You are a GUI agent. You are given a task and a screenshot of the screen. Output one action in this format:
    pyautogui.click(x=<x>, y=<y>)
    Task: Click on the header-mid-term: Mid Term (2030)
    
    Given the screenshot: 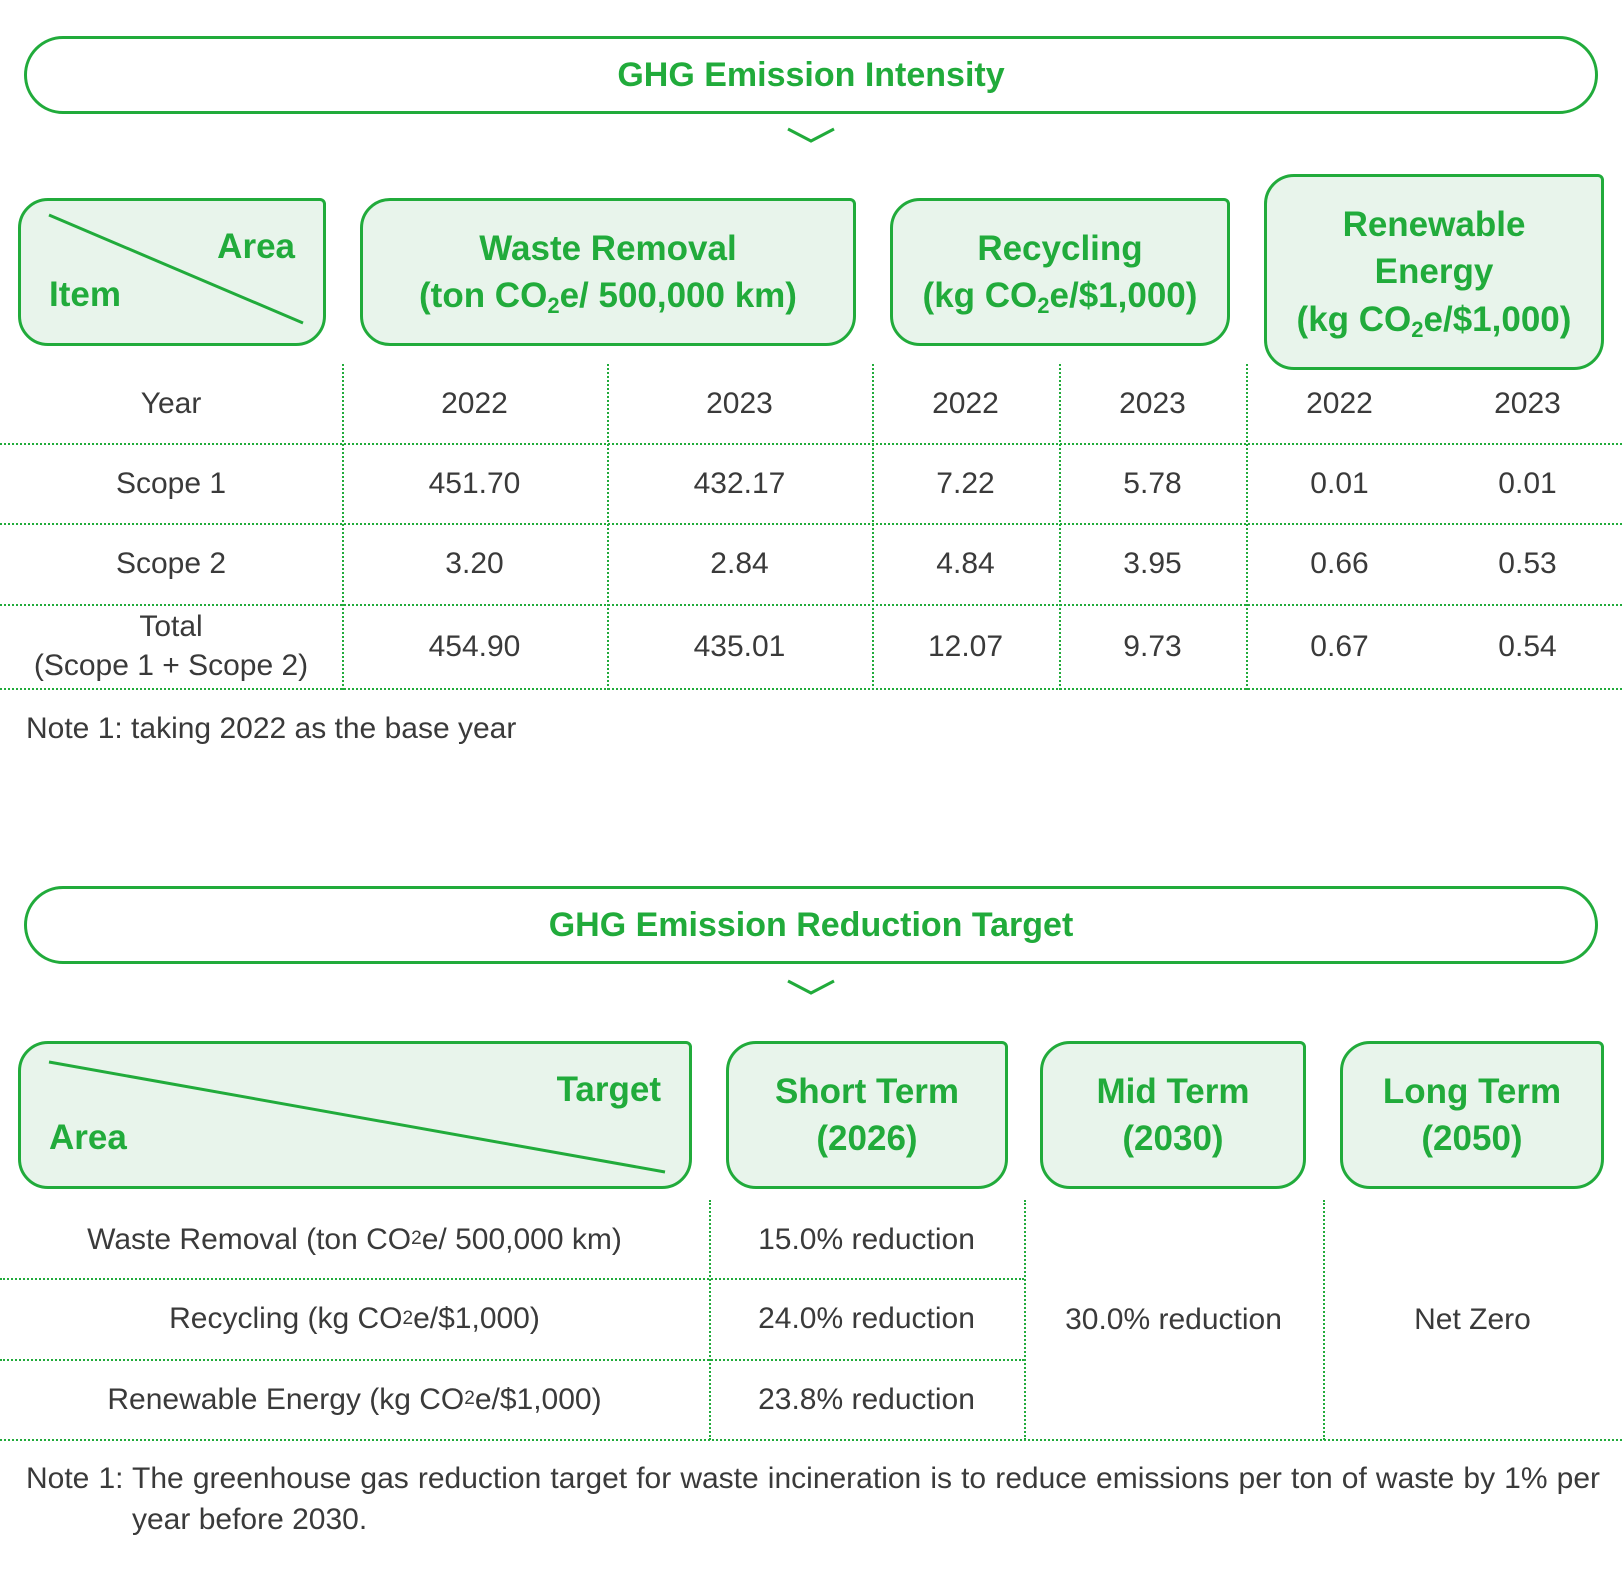 What is the action you would take?
    pyautogui.click(x=1173, y=1115)
    